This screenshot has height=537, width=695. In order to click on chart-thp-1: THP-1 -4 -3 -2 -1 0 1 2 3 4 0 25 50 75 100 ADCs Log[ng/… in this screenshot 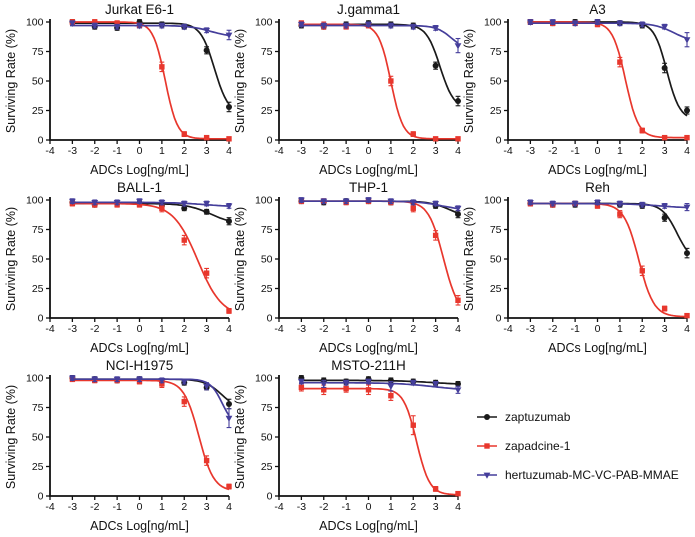, I will do `click(347, 268)`.